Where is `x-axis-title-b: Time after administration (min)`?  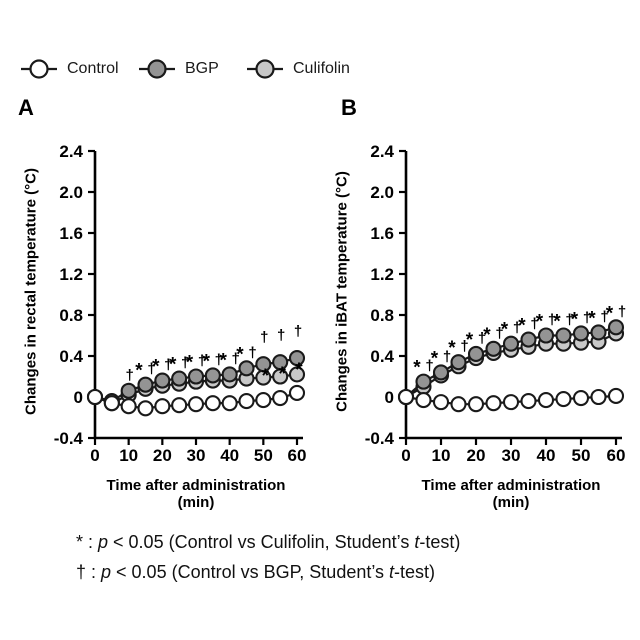 x-axis-title-b: Time after administration (min) is located at coordinates (511, 494).